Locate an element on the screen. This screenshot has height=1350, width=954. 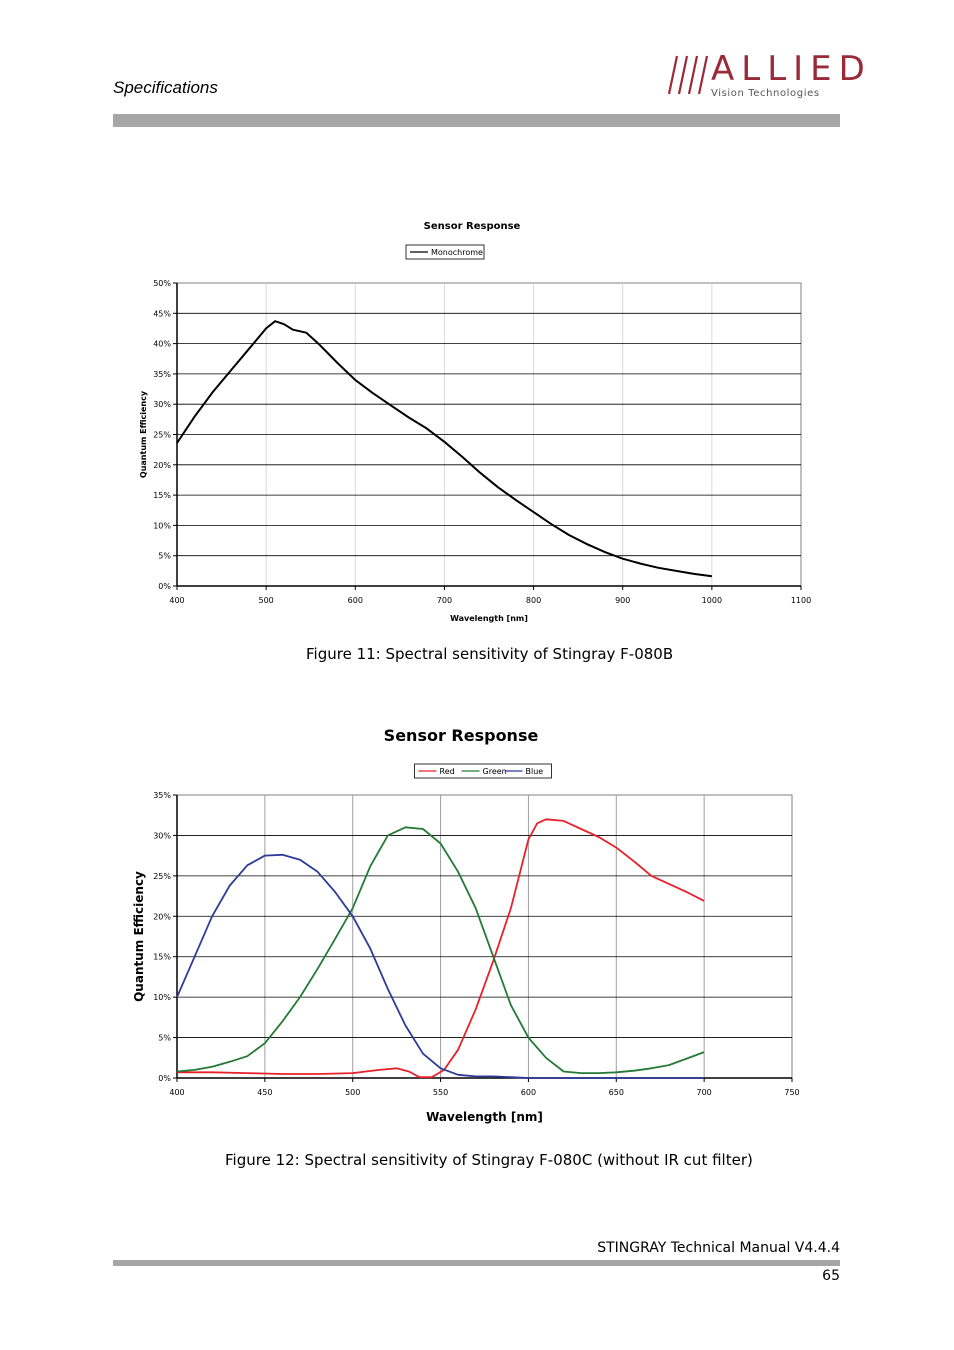
series-line-green is located at coordinates (440, 950).